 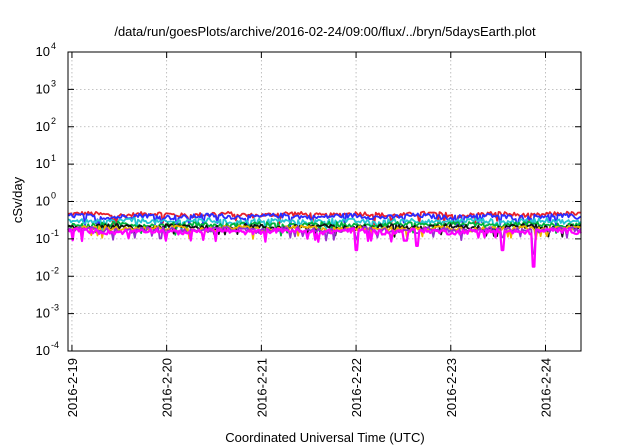 What do you see at coordinates (17, 199) in the screenshot?
I see `y-axis-label: cSv/day` at bounding box center [17, 199].